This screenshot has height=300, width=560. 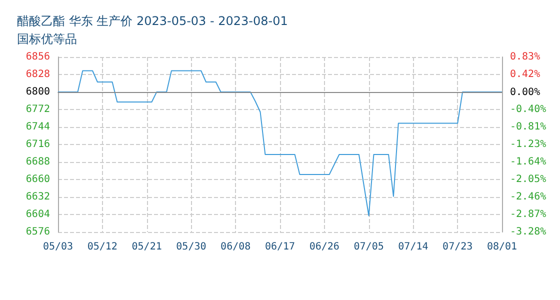 I want to click on y-tick-label: 6576, so click(x=38, y=232).